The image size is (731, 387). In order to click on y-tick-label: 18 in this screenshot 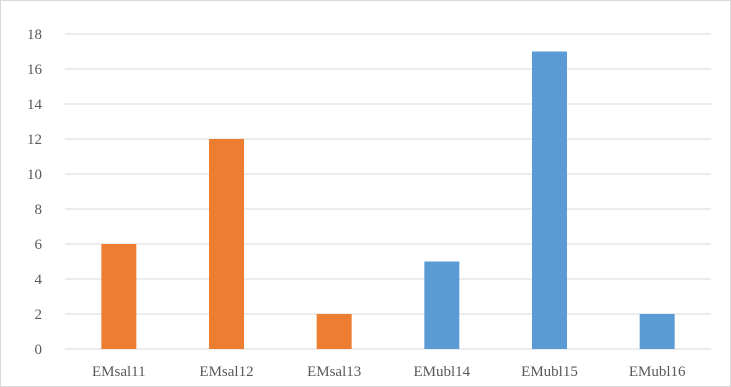, I will do `click(34, 35)`.